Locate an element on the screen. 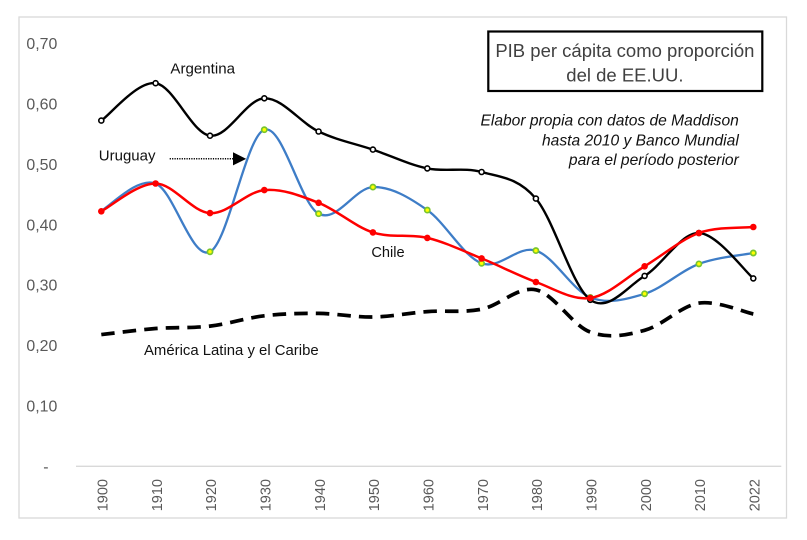  svg-text: 1990 is located at coordinates (593, 495).